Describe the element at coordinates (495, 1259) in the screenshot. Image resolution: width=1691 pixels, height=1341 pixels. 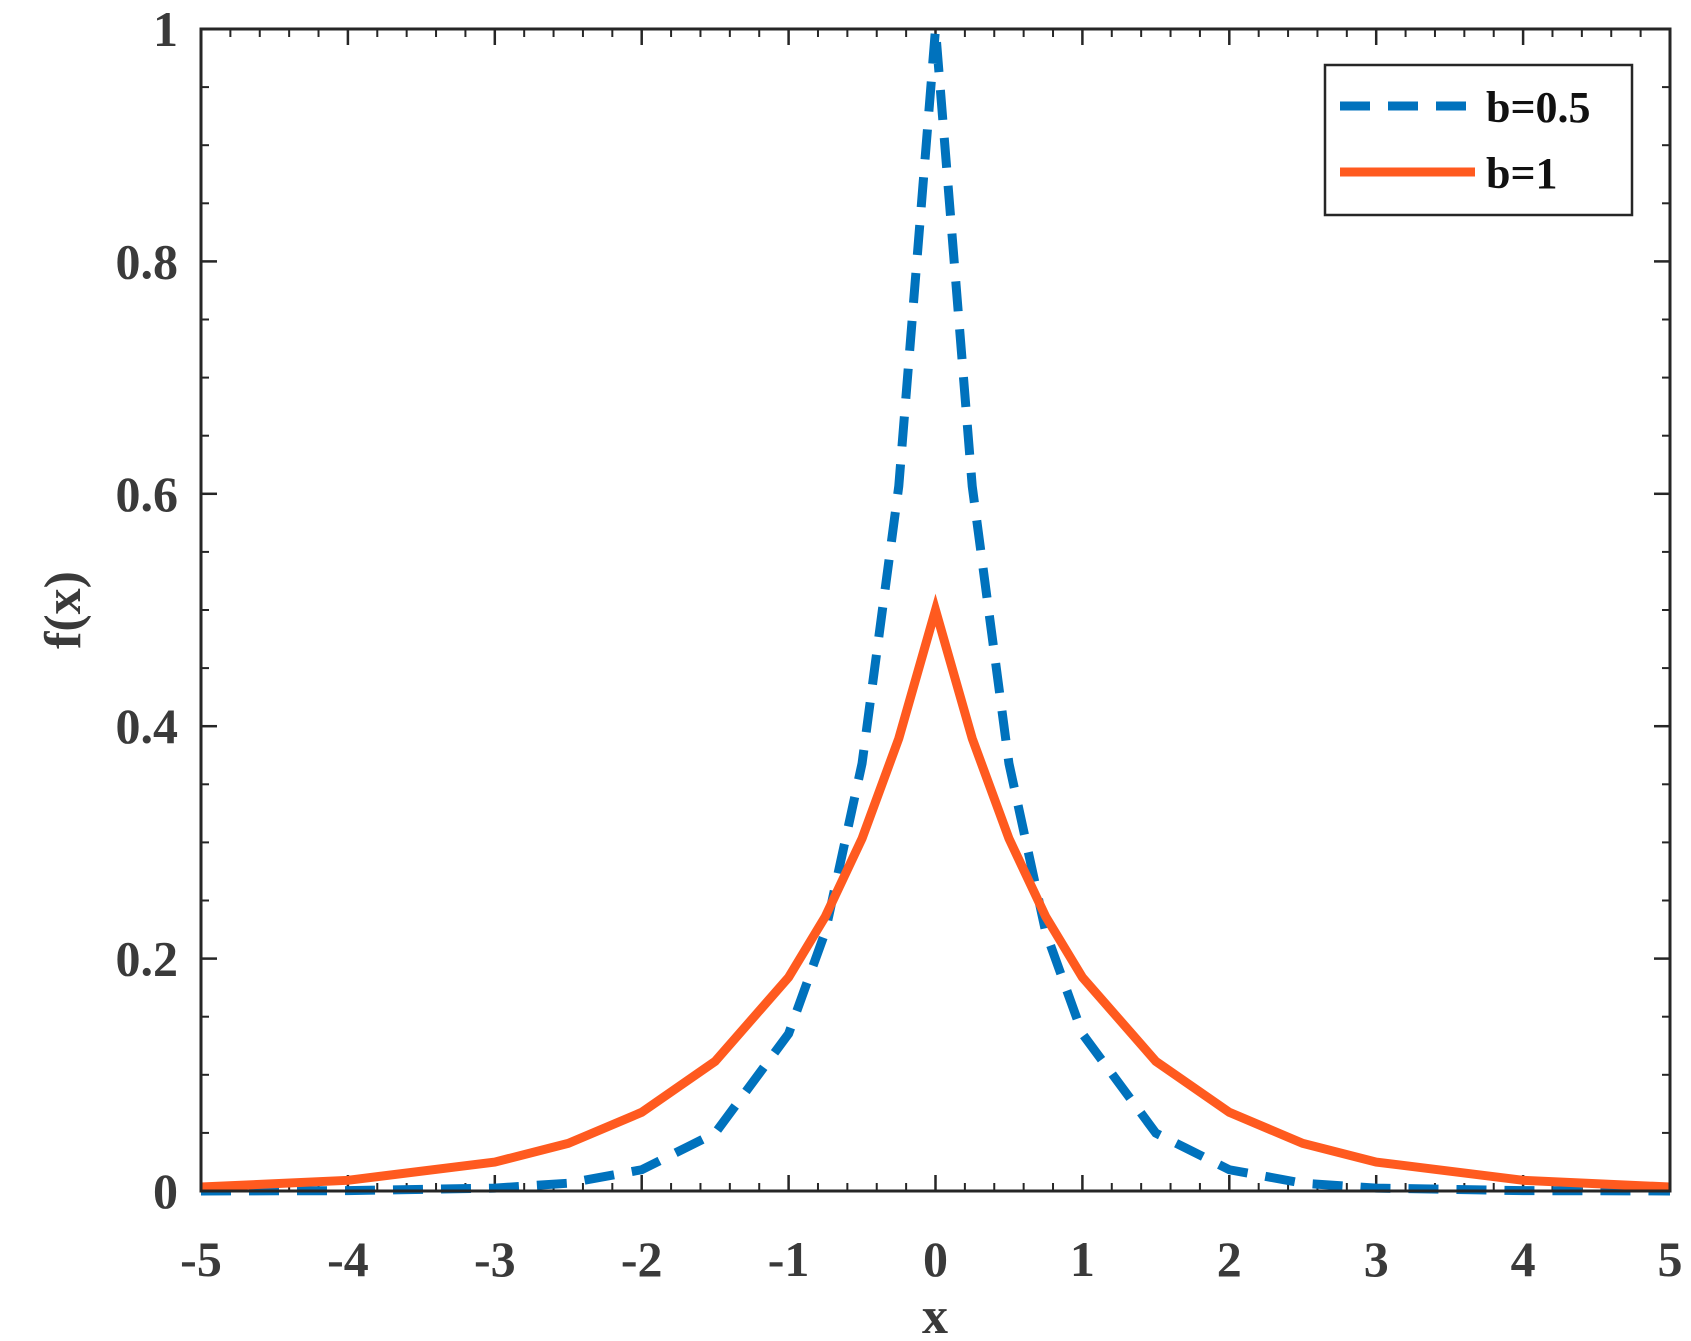
I see `x-tick-label: -3` at that location.